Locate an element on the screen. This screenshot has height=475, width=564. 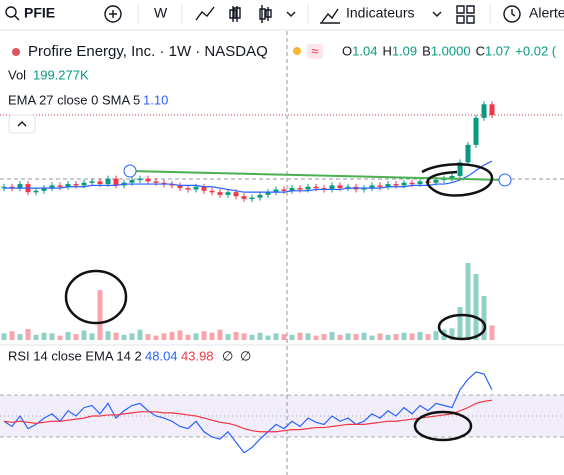
toolbar: PFIE W Indicateurs Alerte is located at coordinates (282, 17).